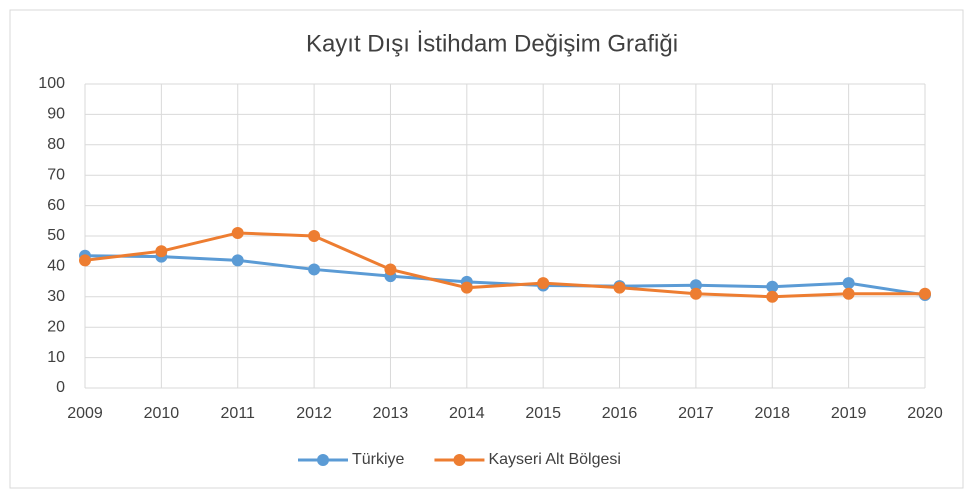 The height and width of the screenshot is (494, 971). Describe the element at coordinates (543, 413) in the screenshot. I see `x-tick-label: 2015` at that location.